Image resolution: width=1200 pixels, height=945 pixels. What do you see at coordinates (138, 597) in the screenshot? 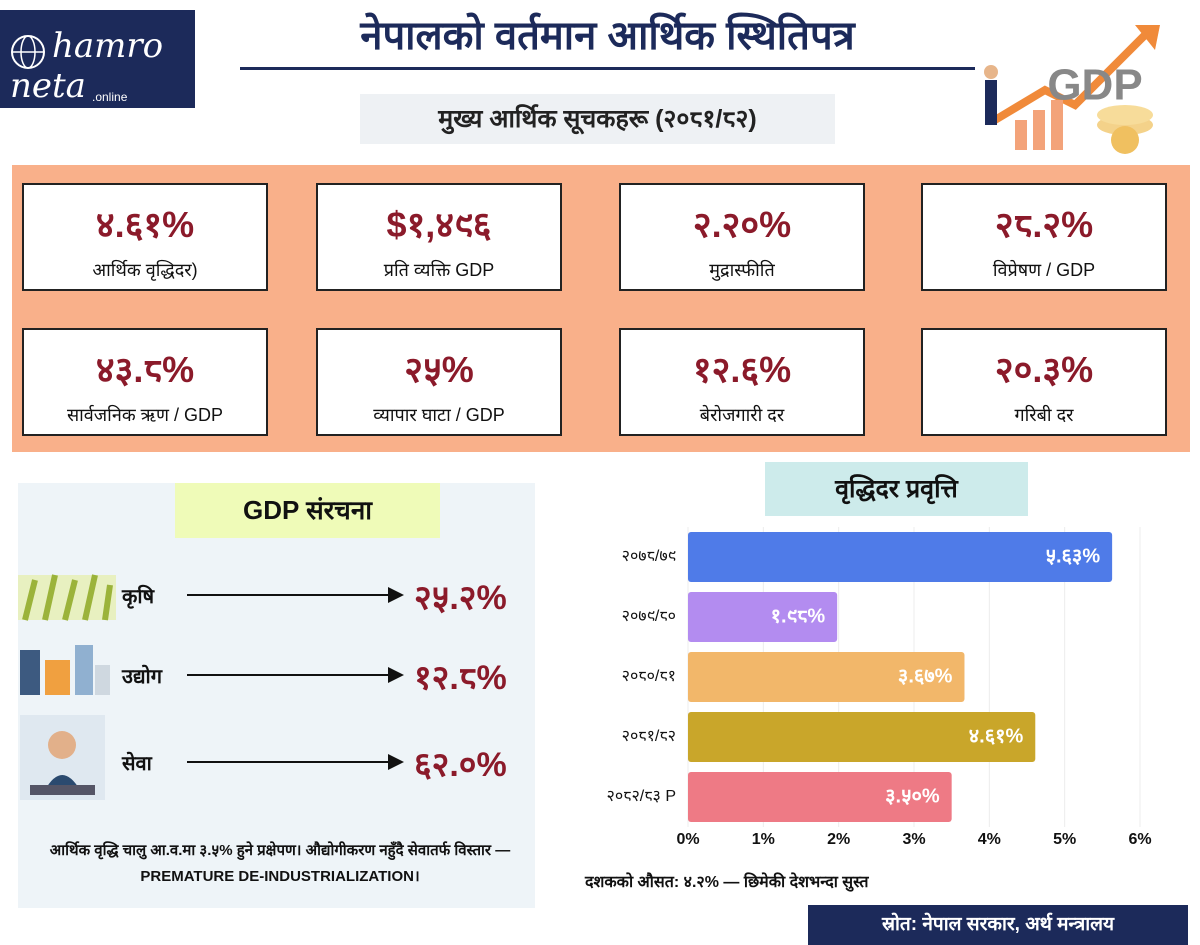
I see `composition-name: कृषि` at bounding box center [138, 597].